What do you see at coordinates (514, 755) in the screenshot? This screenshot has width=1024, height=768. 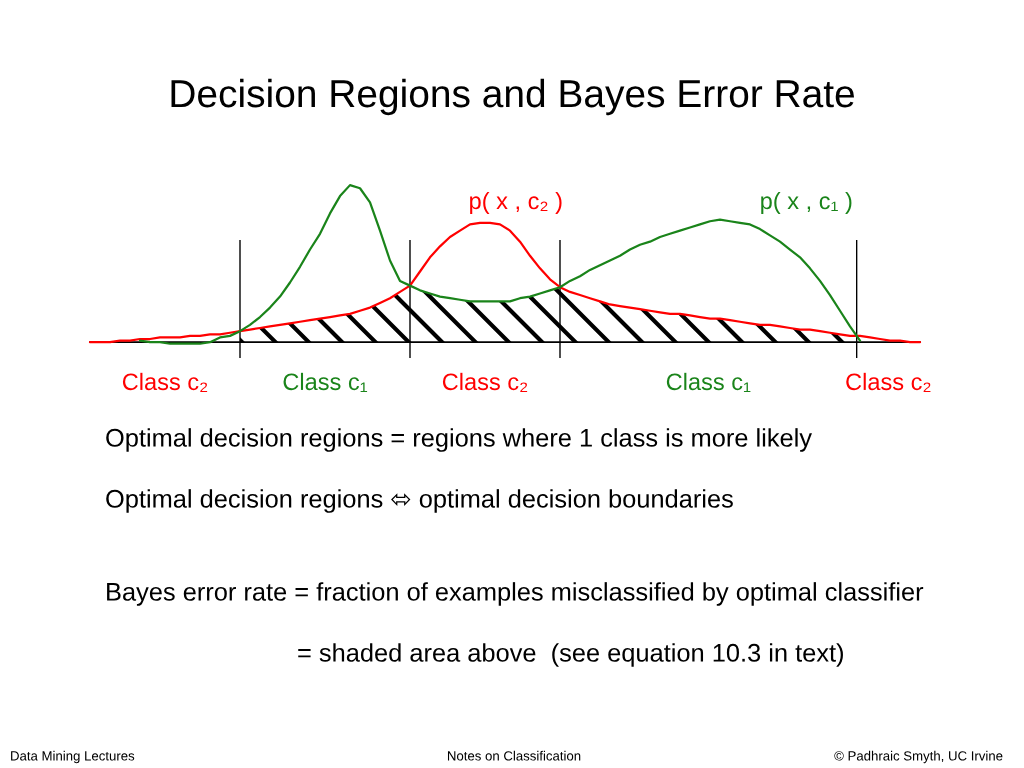 I see `text: Notes on Classification` at bounding box center [514, 755].